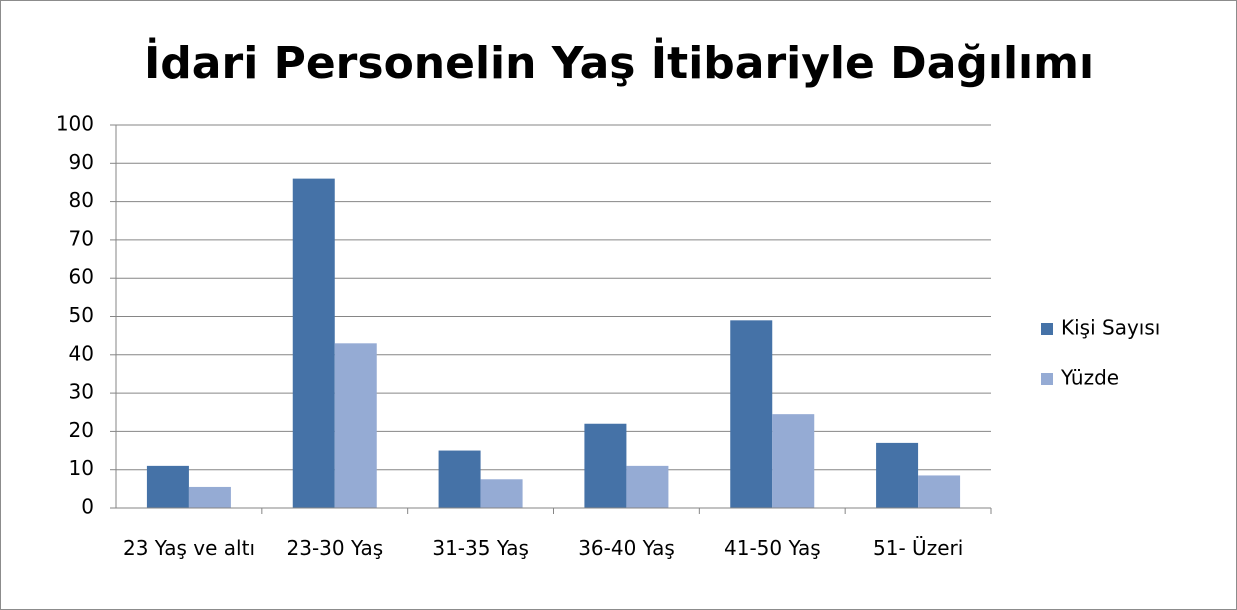  Describe the element at coordinates (626, 548) in the screenshot. I see `x-tick-label: 36-40 Yaş` at that location.